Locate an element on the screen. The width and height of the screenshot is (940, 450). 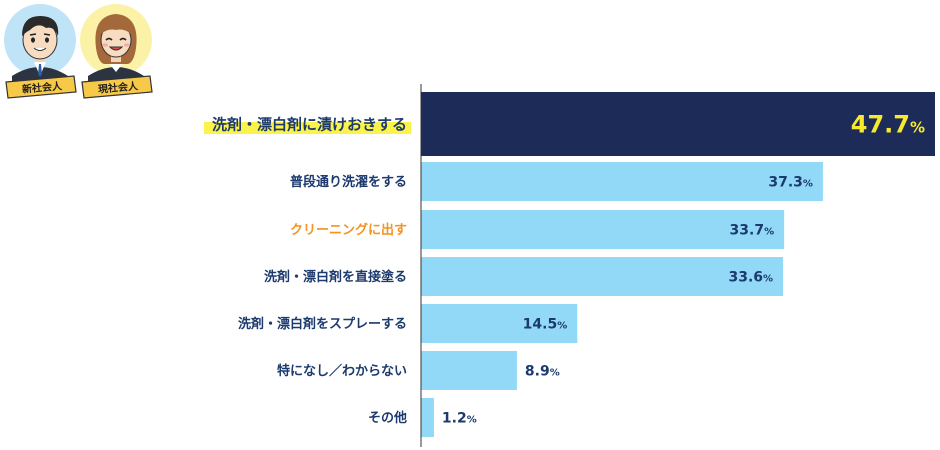
value-number-4: 14.5 is located at coordinates (540, 325).